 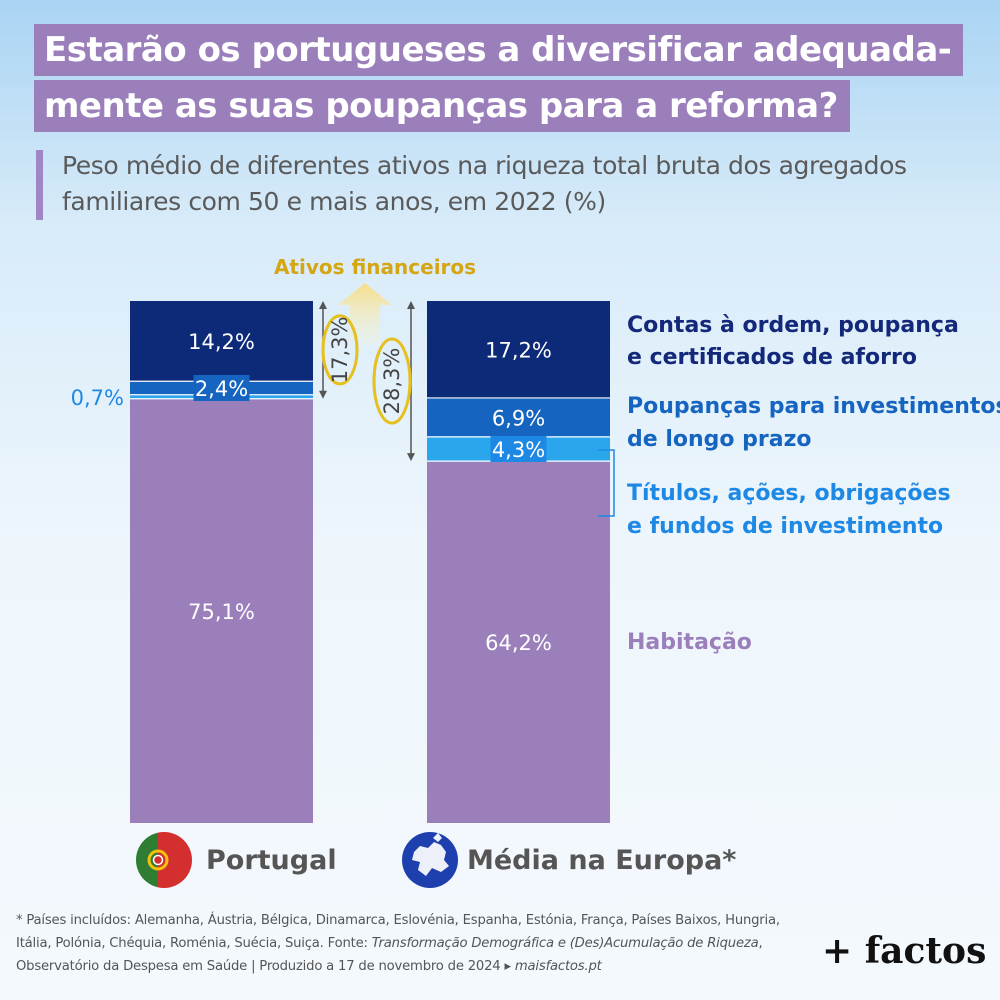 I want to click on legend-contas-line-1: Contas à ordem, poupança, so click(x=793, y=325).